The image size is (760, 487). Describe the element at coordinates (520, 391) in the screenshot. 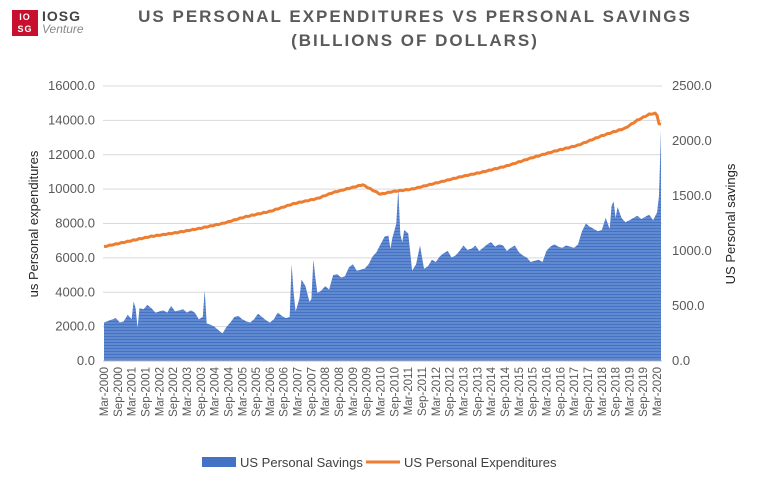

I see `x-tick-label: Mar-2015` at that location.